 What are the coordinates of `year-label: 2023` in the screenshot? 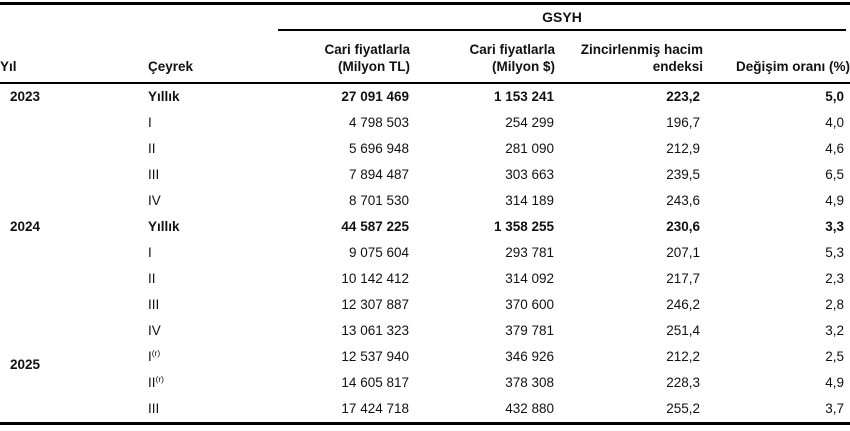 It's located at (25, 97).